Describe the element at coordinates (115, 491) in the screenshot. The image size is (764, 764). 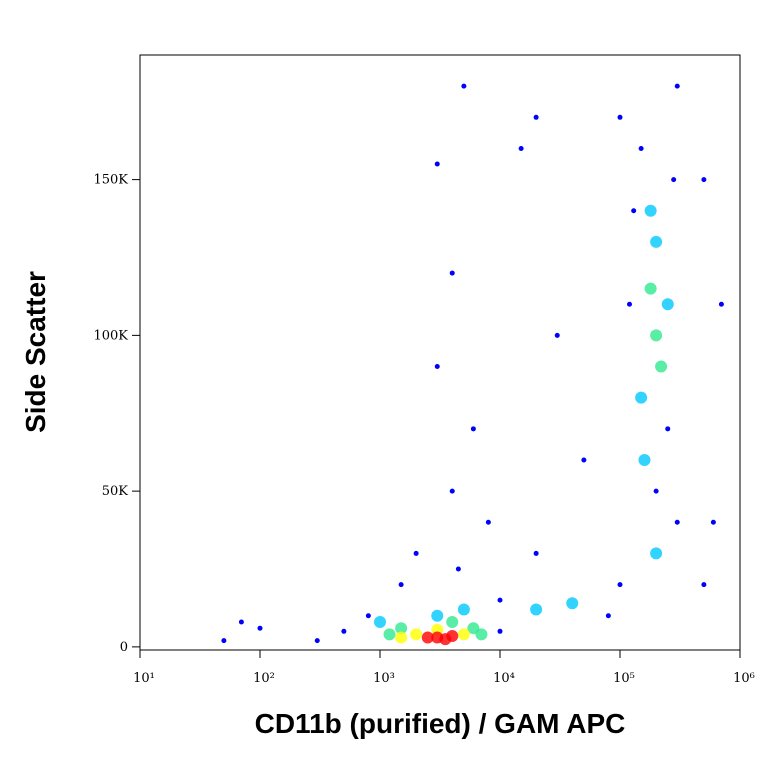
I see `y-tick-label: 50K` at that location.